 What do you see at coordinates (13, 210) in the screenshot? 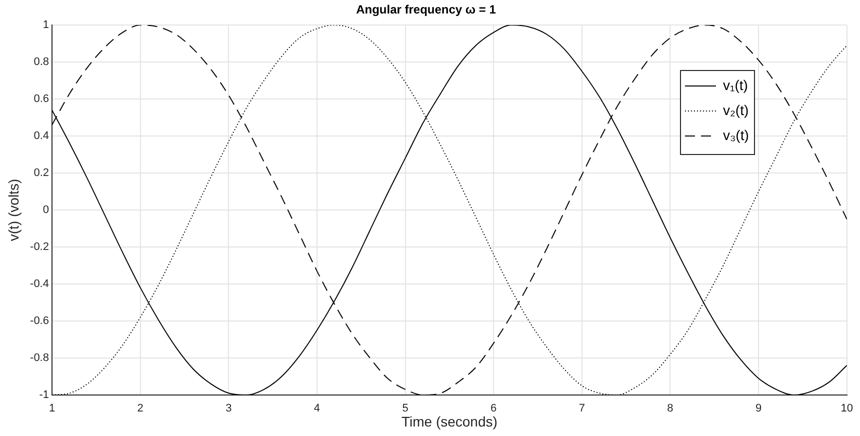
I see `y-axis-title: v(t) (volts)` at bounding box center [13, 210].